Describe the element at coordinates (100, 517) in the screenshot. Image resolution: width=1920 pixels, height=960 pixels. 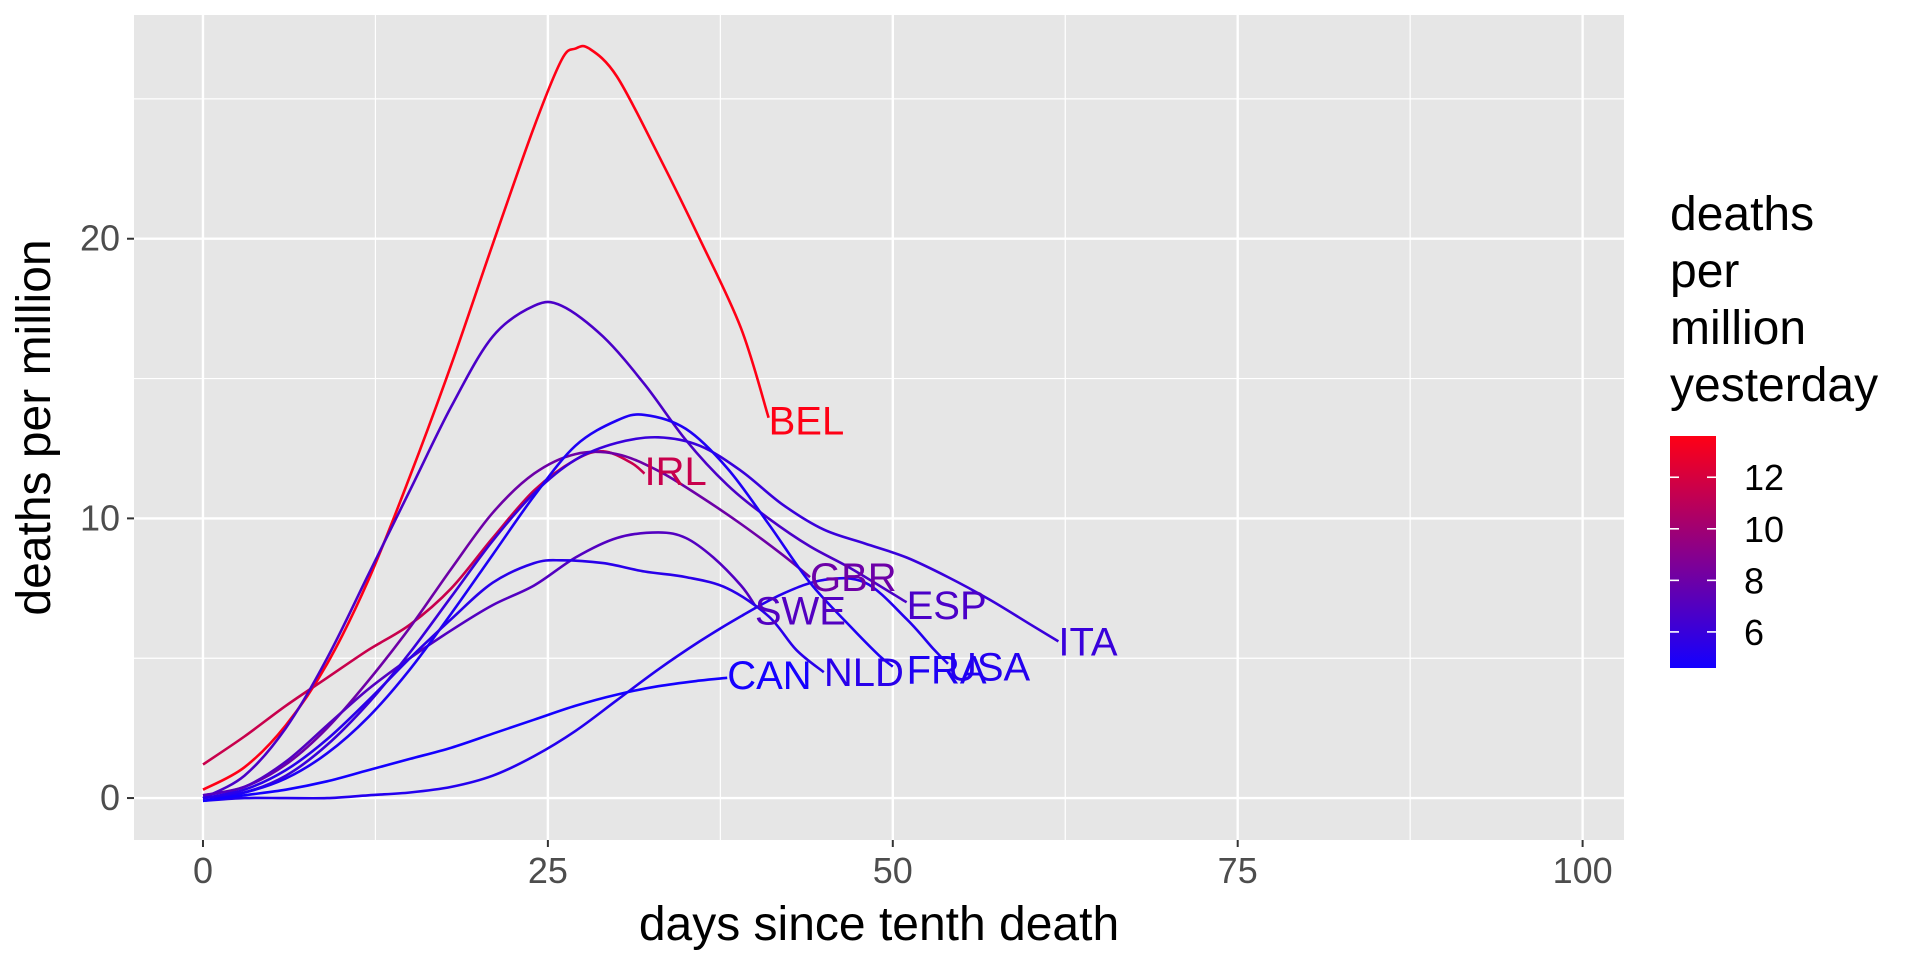
I see `y-tick-label: 10` at that location.